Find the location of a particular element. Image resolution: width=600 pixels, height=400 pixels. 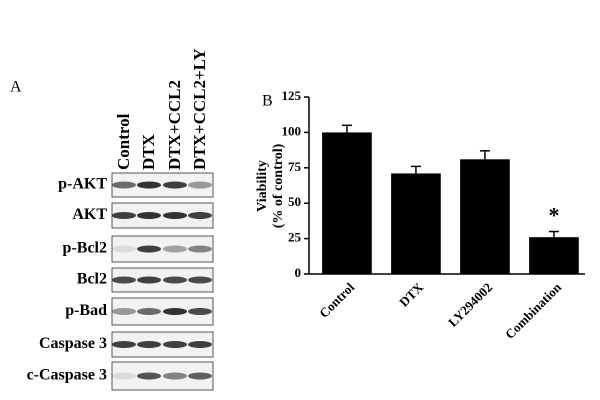

row-label: Caspase 3 is located at coordinates (73, 343).